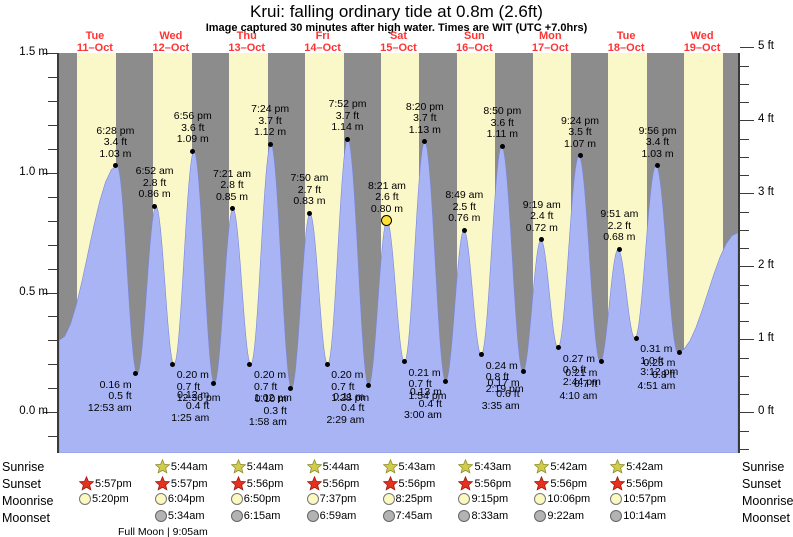  I want to click on tide-time: 7:50 am, so click(309, 178).